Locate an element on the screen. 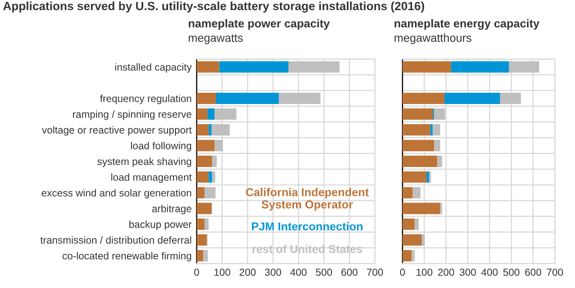  y-tick-label: ramping / spinning reserve is located at coordinates (132, 115).